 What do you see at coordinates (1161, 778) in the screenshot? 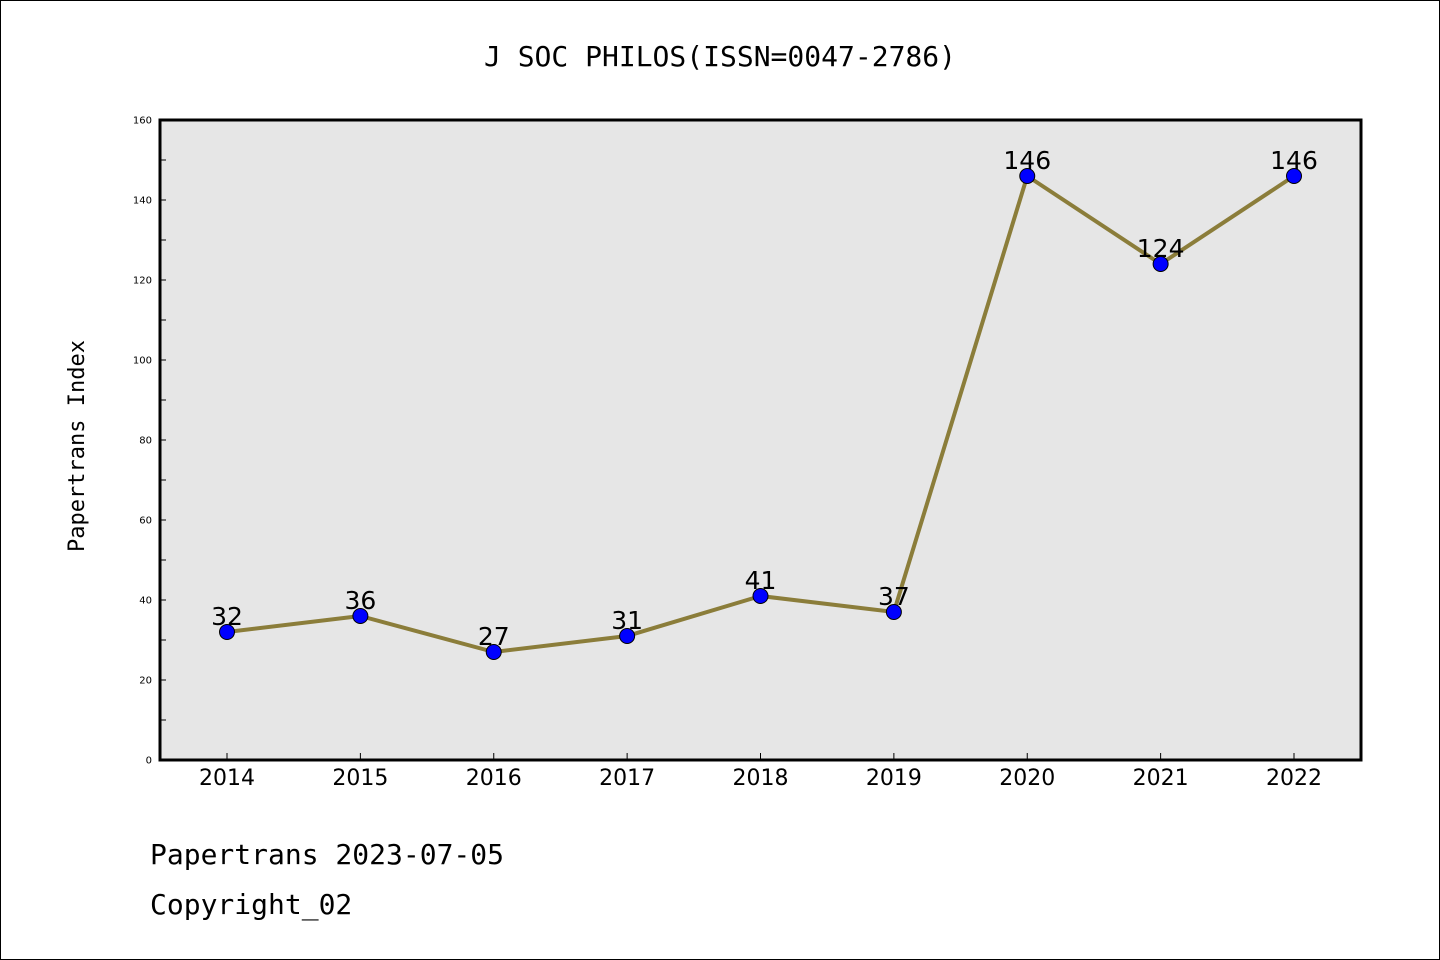
I see `x-tick-label: 2021` at bounding box center [1161, 778].